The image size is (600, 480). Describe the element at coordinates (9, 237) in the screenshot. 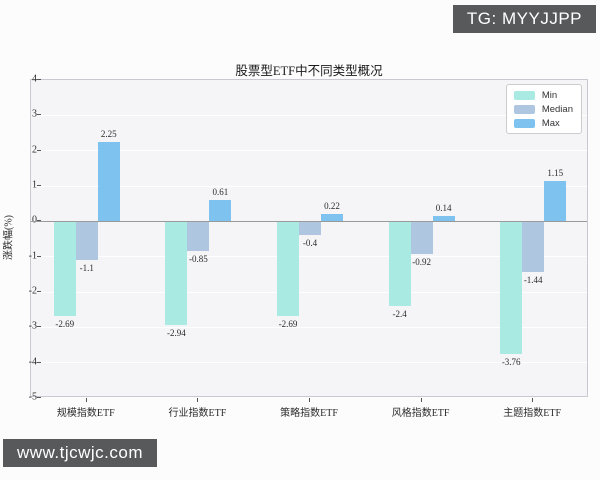

I see `y-axis-label: 涨跌幅(%)` at that location.